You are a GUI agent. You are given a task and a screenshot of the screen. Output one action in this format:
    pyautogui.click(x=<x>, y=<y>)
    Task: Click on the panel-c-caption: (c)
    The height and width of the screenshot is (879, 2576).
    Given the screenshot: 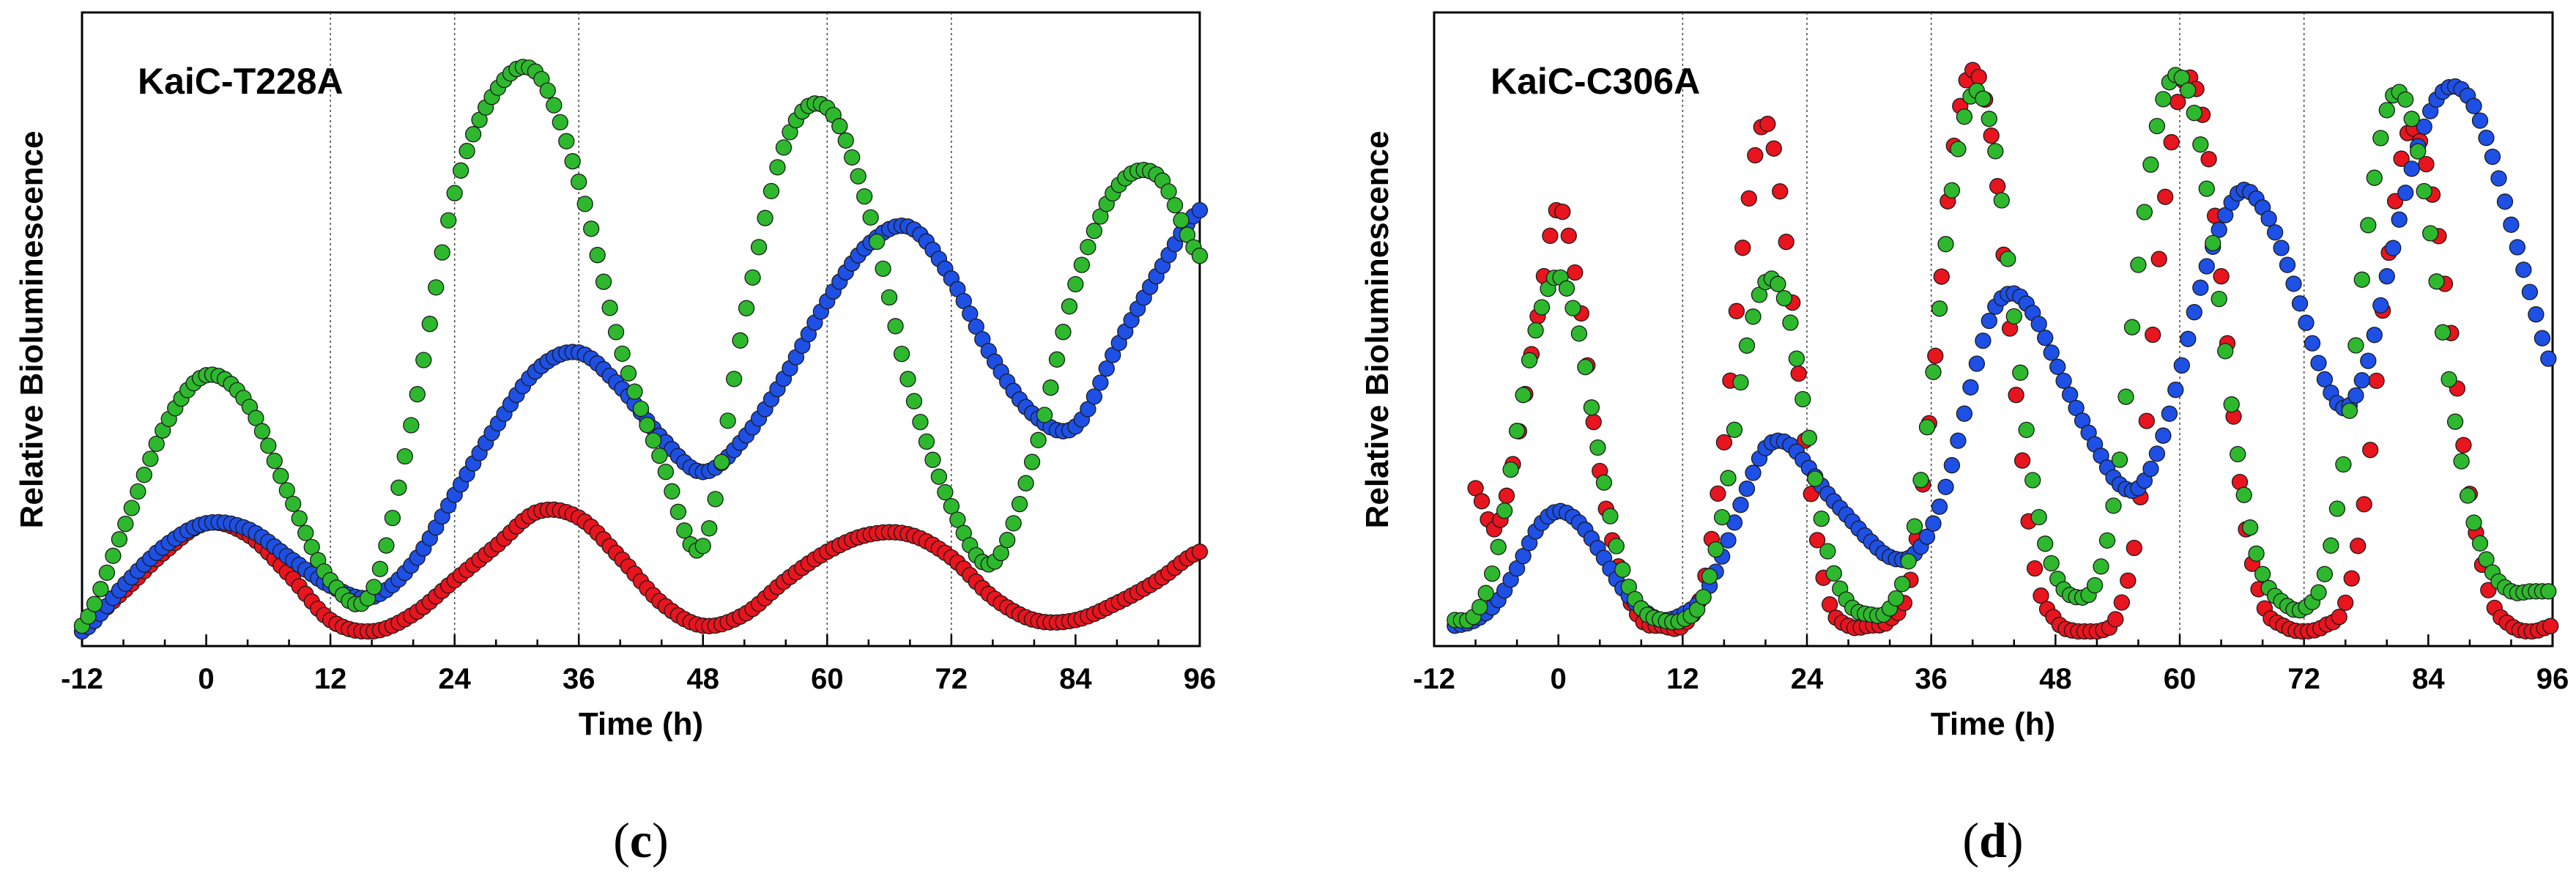 What is the action you would take?
    pyautogui.click(x=641, y=840)
    